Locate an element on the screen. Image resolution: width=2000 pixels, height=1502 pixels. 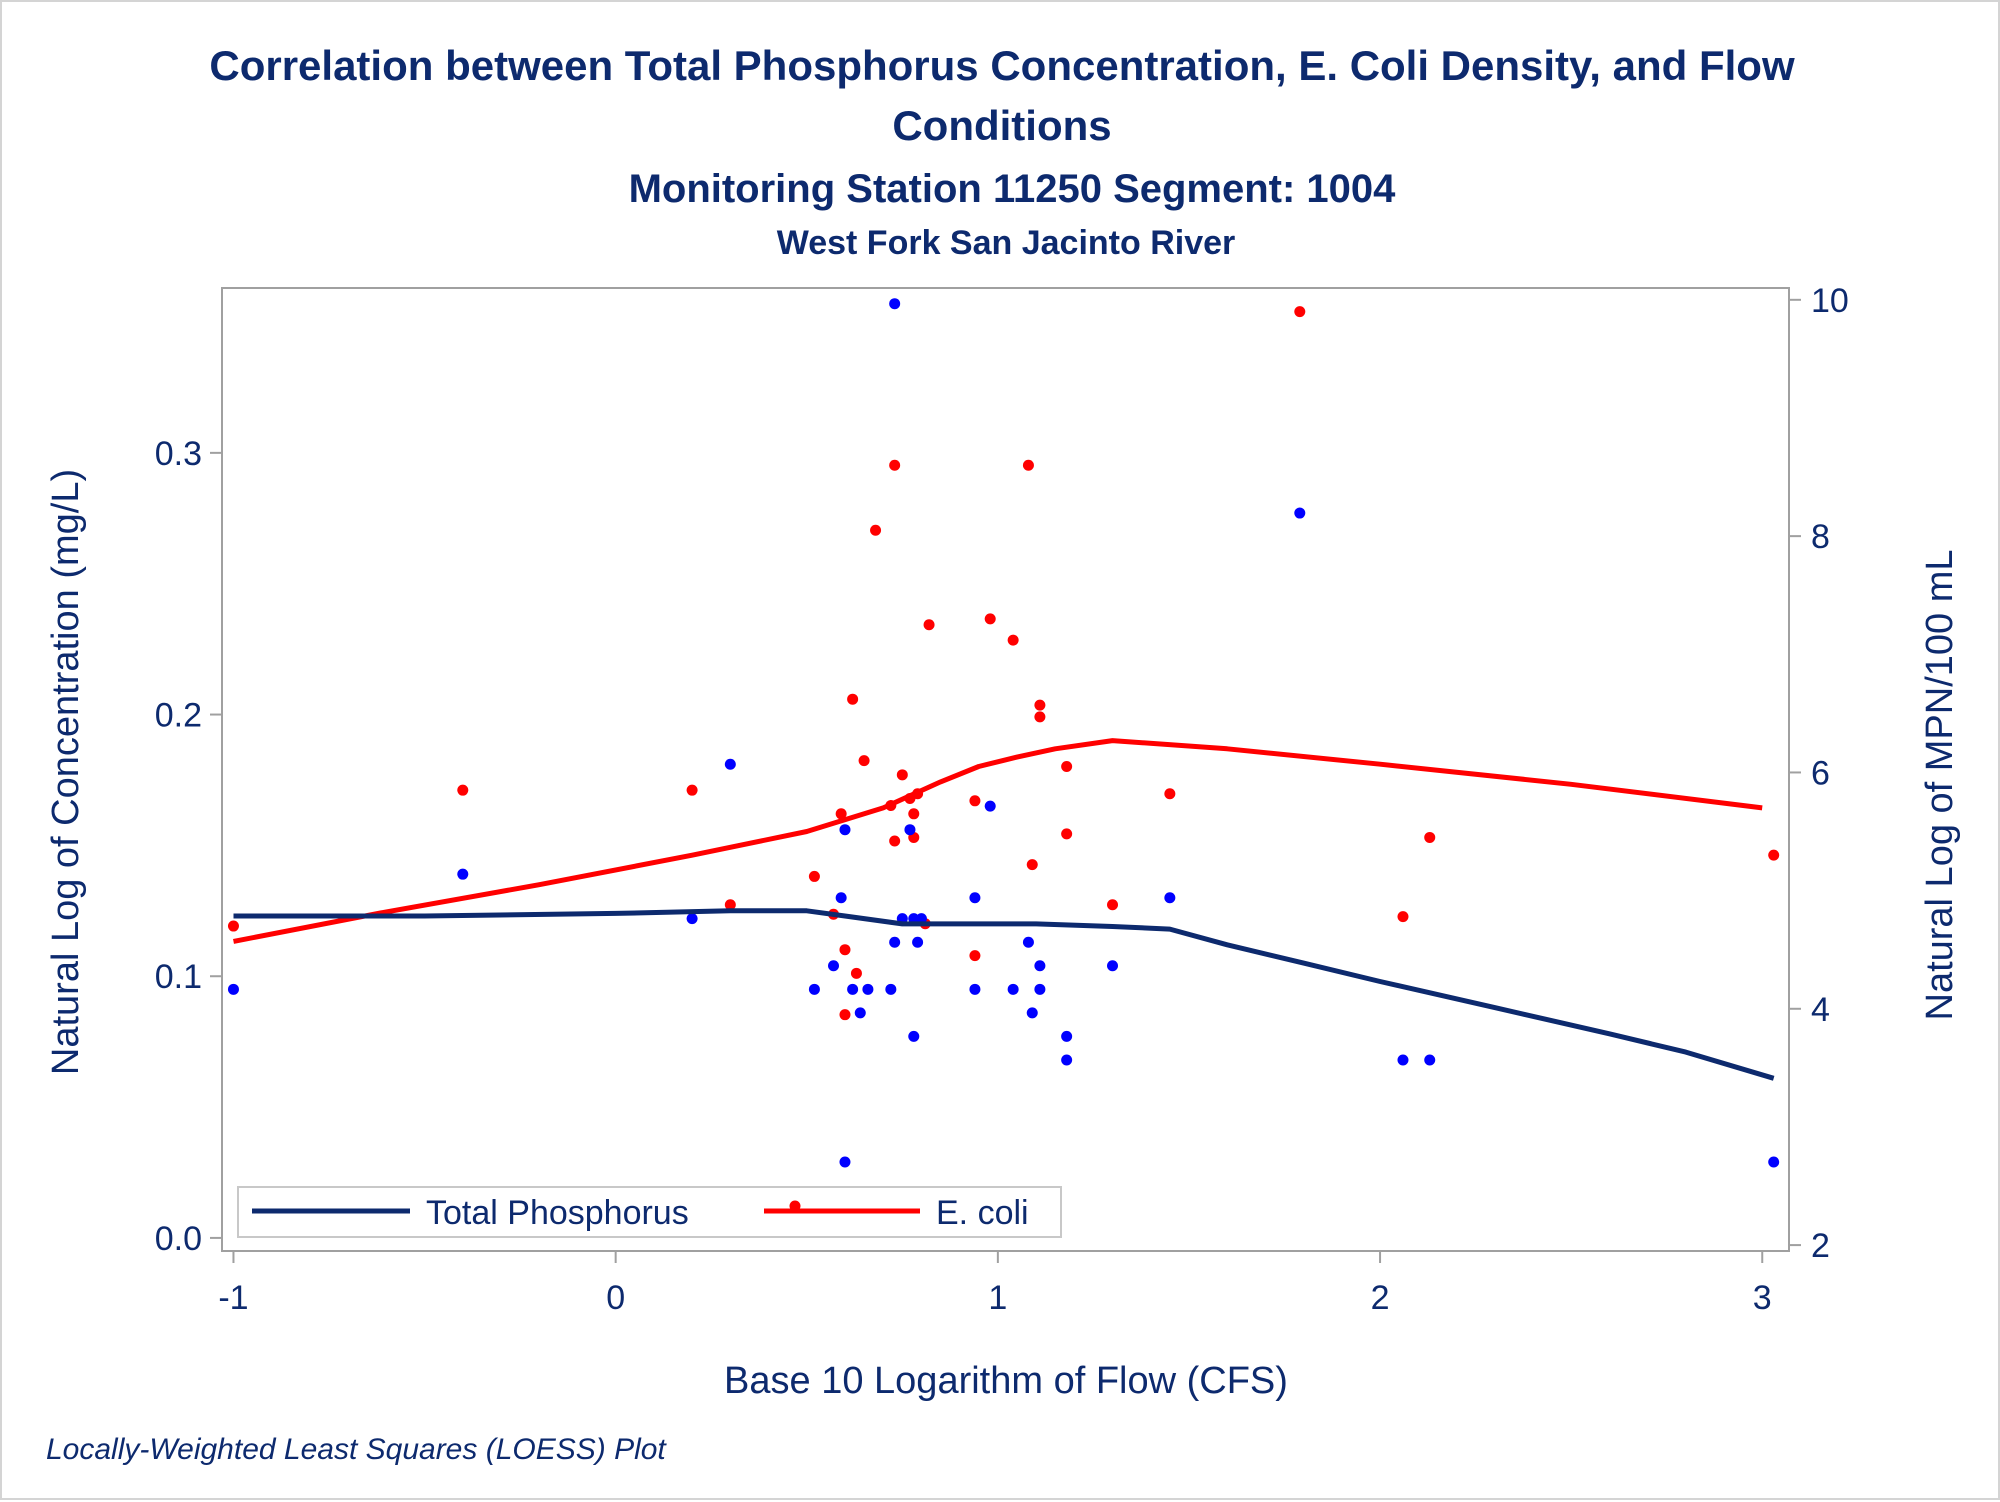
y-axis-right: 2 4 6 8 10 is located at coordinates (1819, 773).